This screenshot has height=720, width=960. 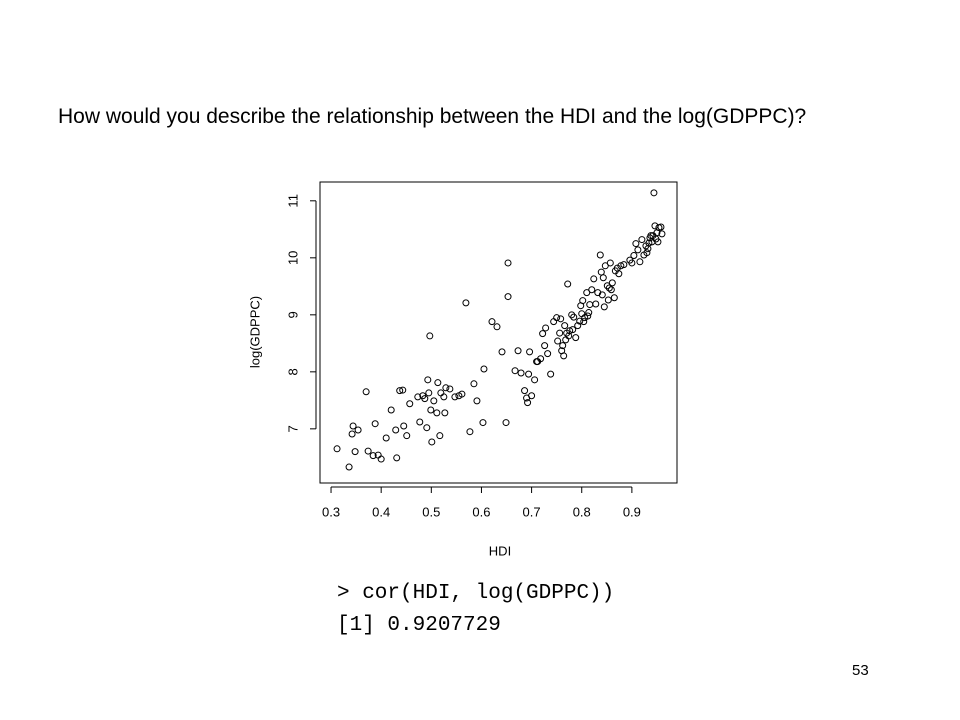 What do you see at coordinates (292, 428) in the screenshot?
I see `y-tick-label: 7` at bounding box center [292, 428].